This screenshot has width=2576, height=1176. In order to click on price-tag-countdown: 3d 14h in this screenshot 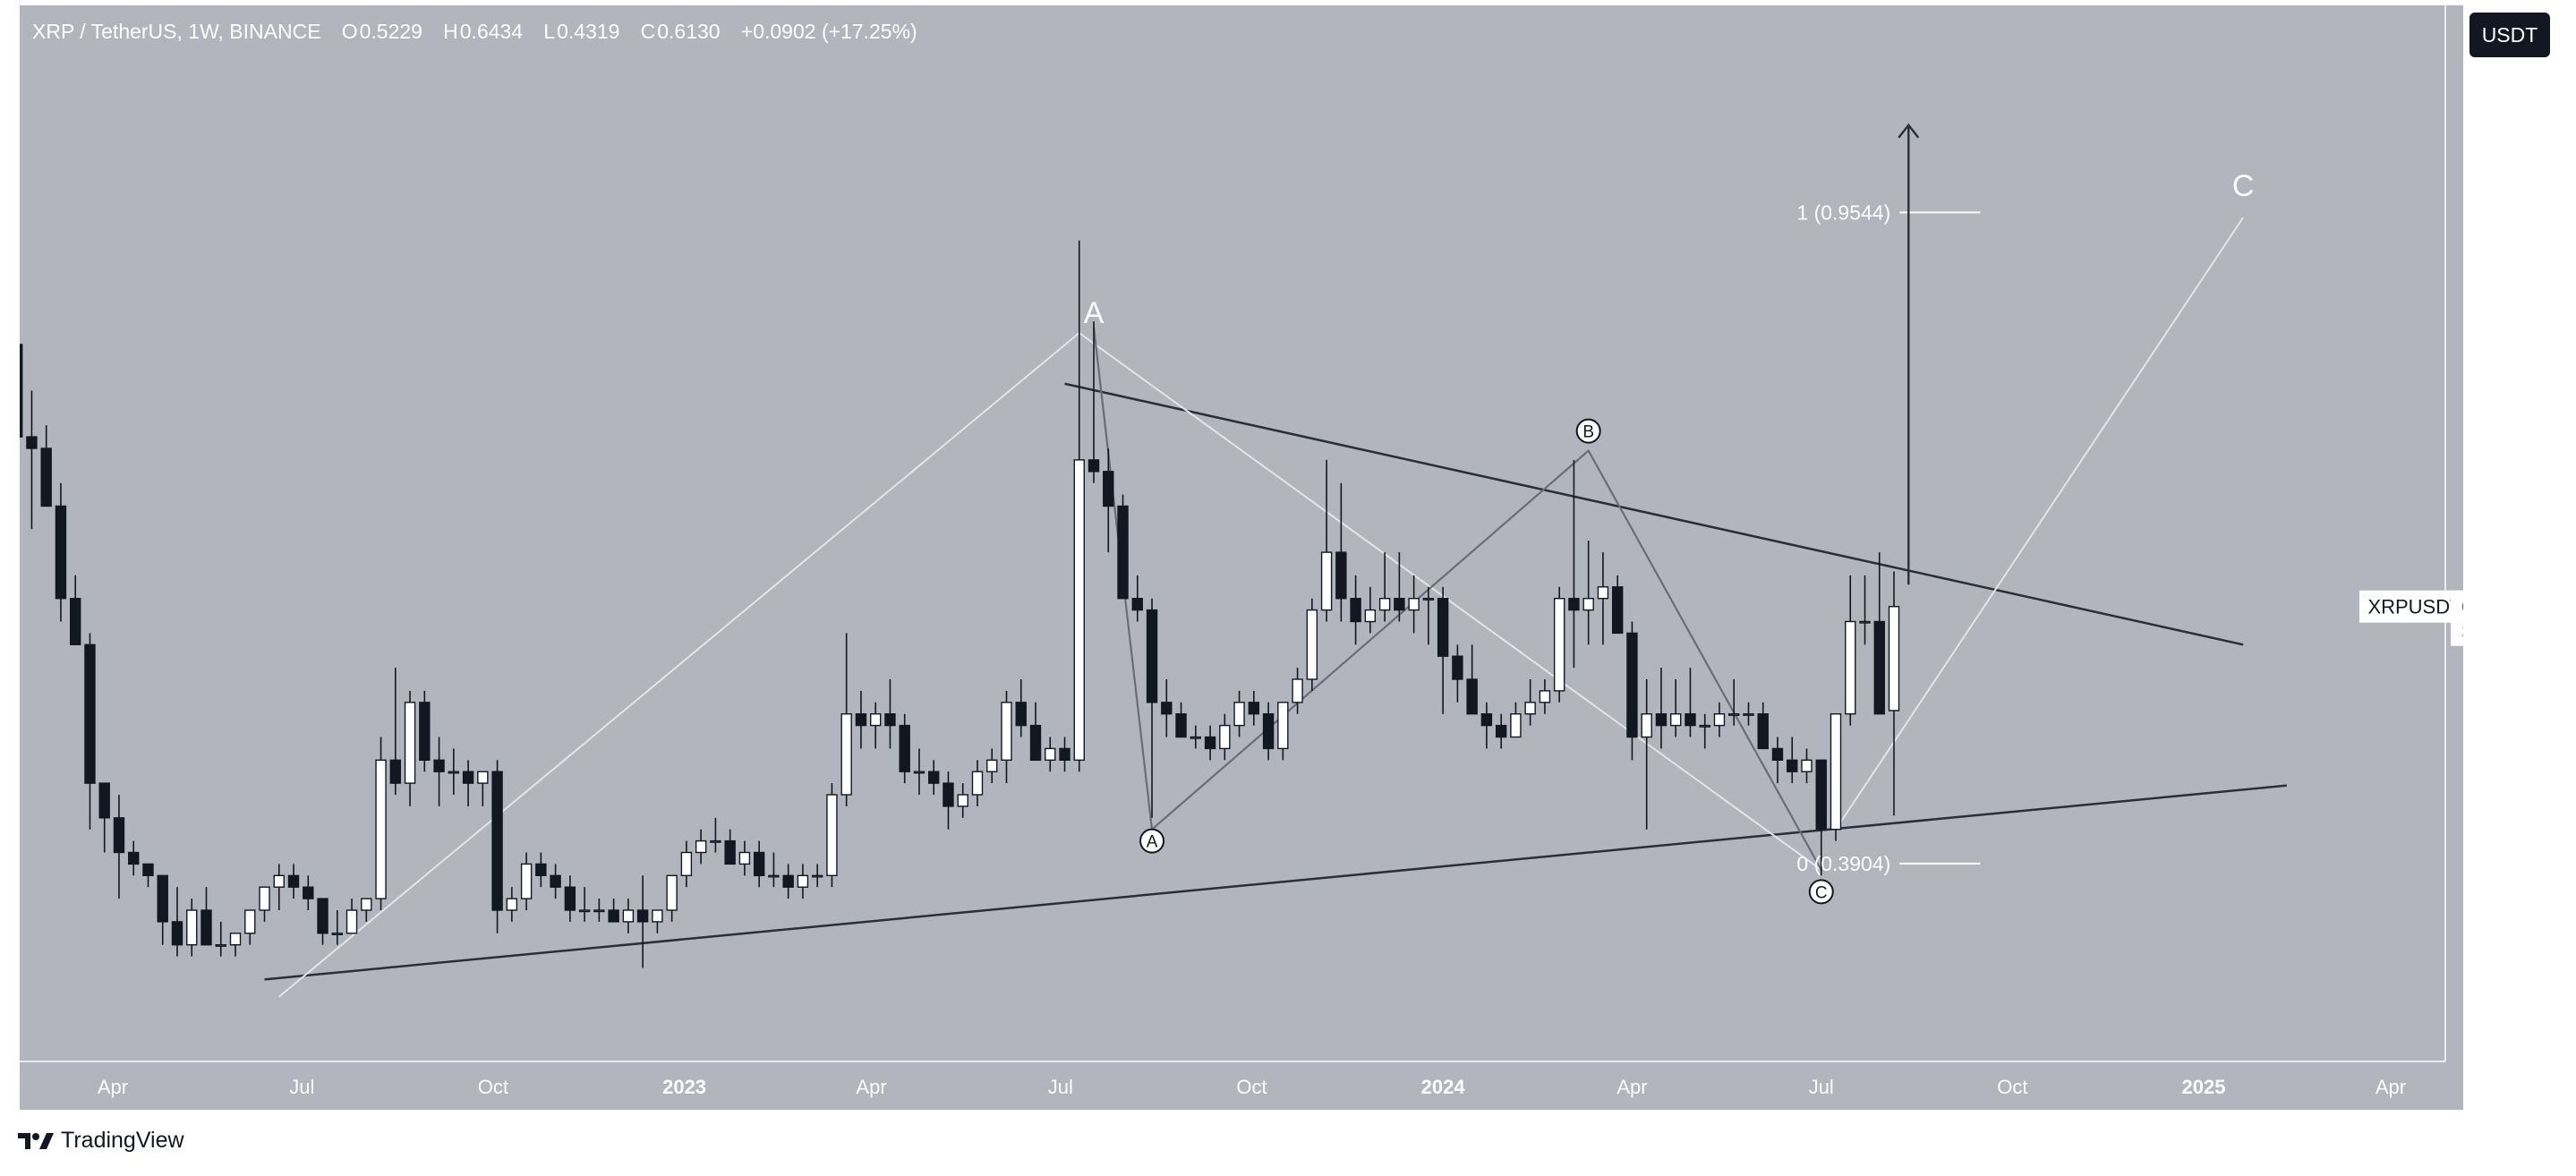, I will do `click(2462, 632)`.